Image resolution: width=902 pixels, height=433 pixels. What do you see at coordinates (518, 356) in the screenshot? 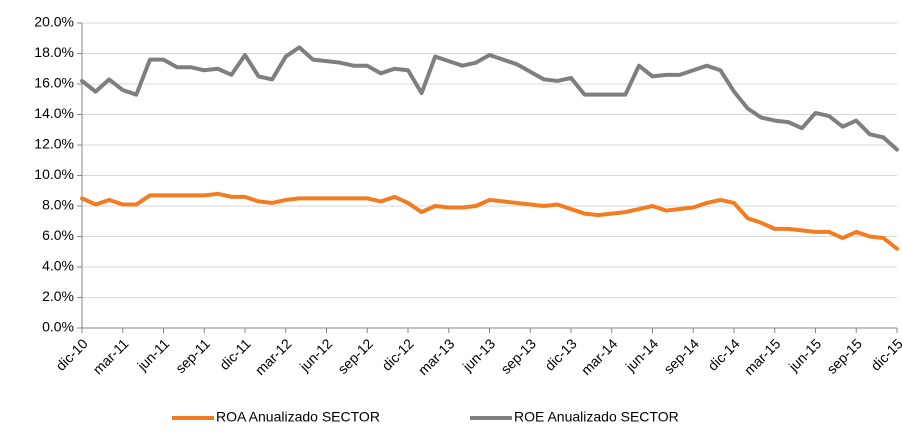
I see `x-tick-label: sep-13` at bounding box center [518, 356].